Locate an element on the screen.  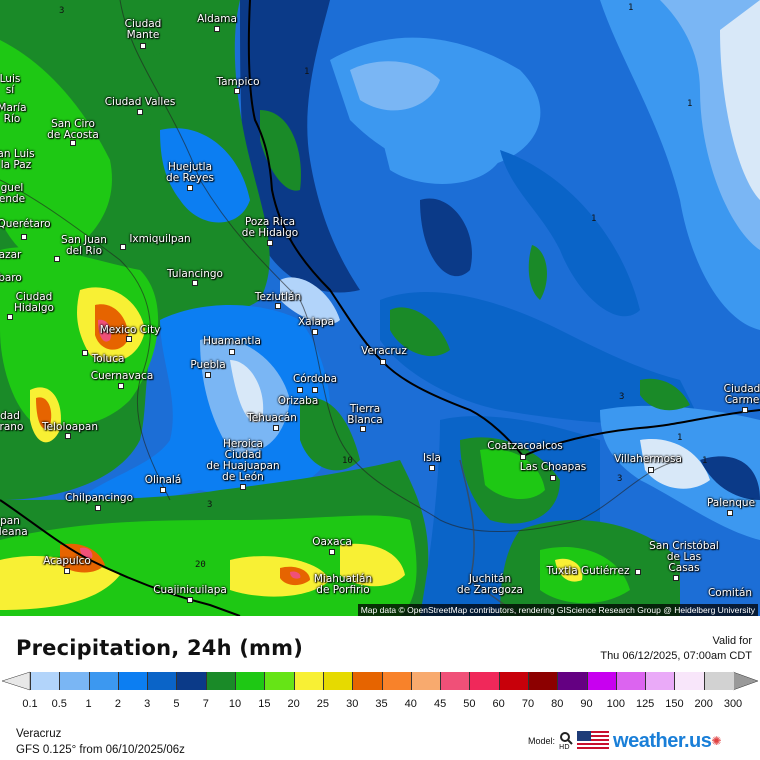
model-run-label: GFS 0.125° from 06/10/2025/06z is located at coordinates (100, 750).